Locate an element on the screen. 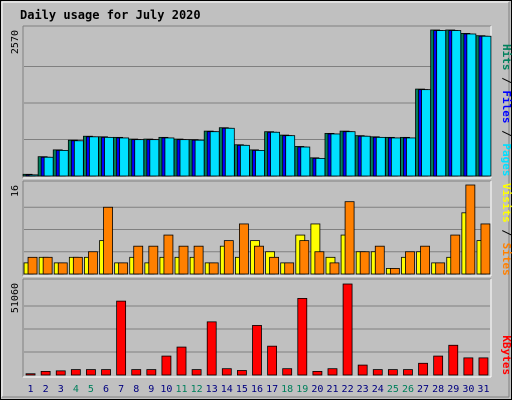 Image resolution: width=512 pixels, height=400 pixels. ymax-label: 51060 is located at coordinates (15, 298).